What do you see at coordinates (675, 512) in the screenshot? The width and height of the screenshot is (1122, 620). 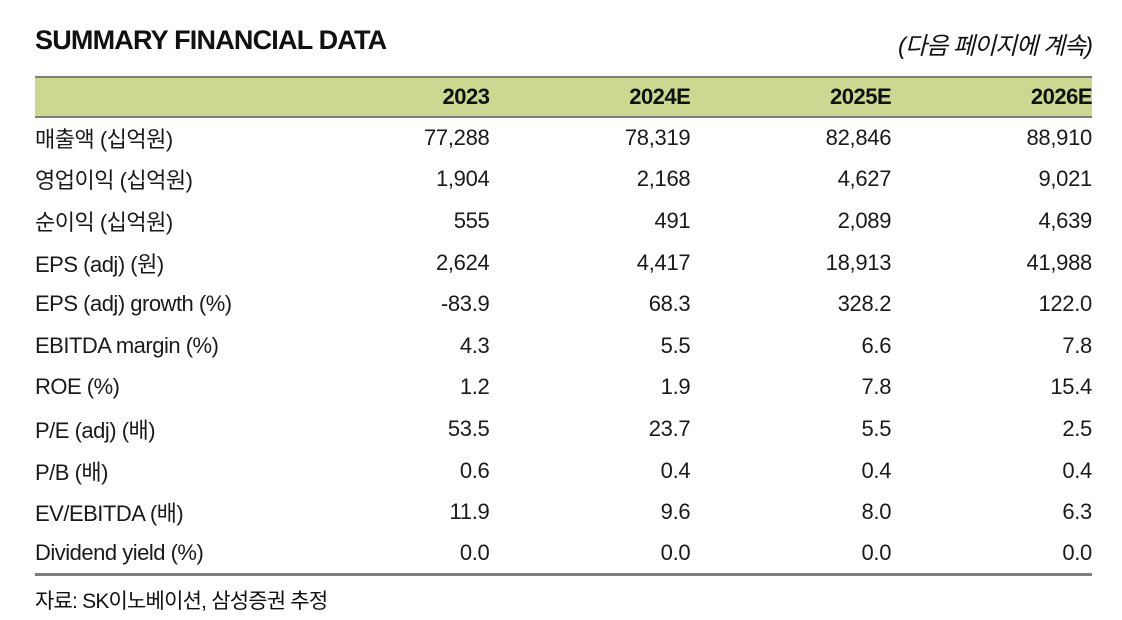 I see `row-value: 9.6` at bounding box center [675, 512].